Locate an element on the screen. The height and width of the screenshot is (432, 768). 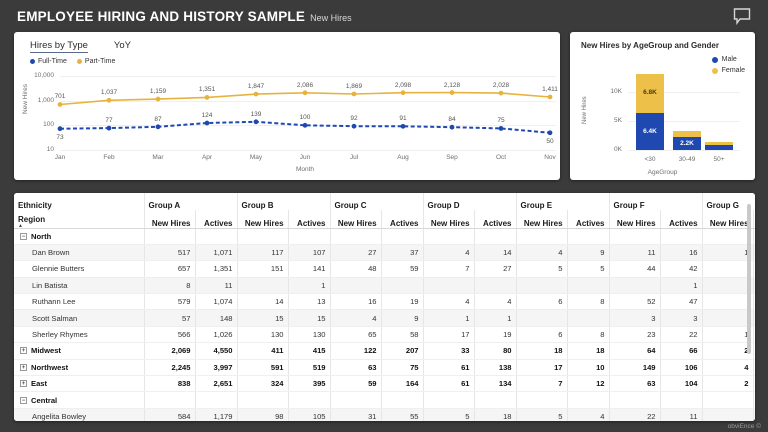
bar-segment-male: 6.4K is located at coordinates (650, 131).